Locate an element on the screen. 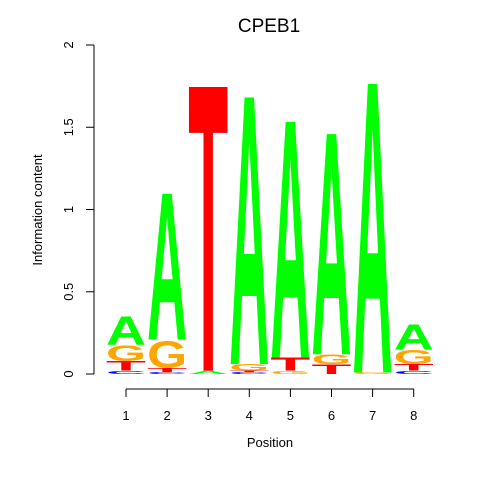 The image size is (480, 480). y-tick-label: 1.5 is located at coordinates (68, 127).